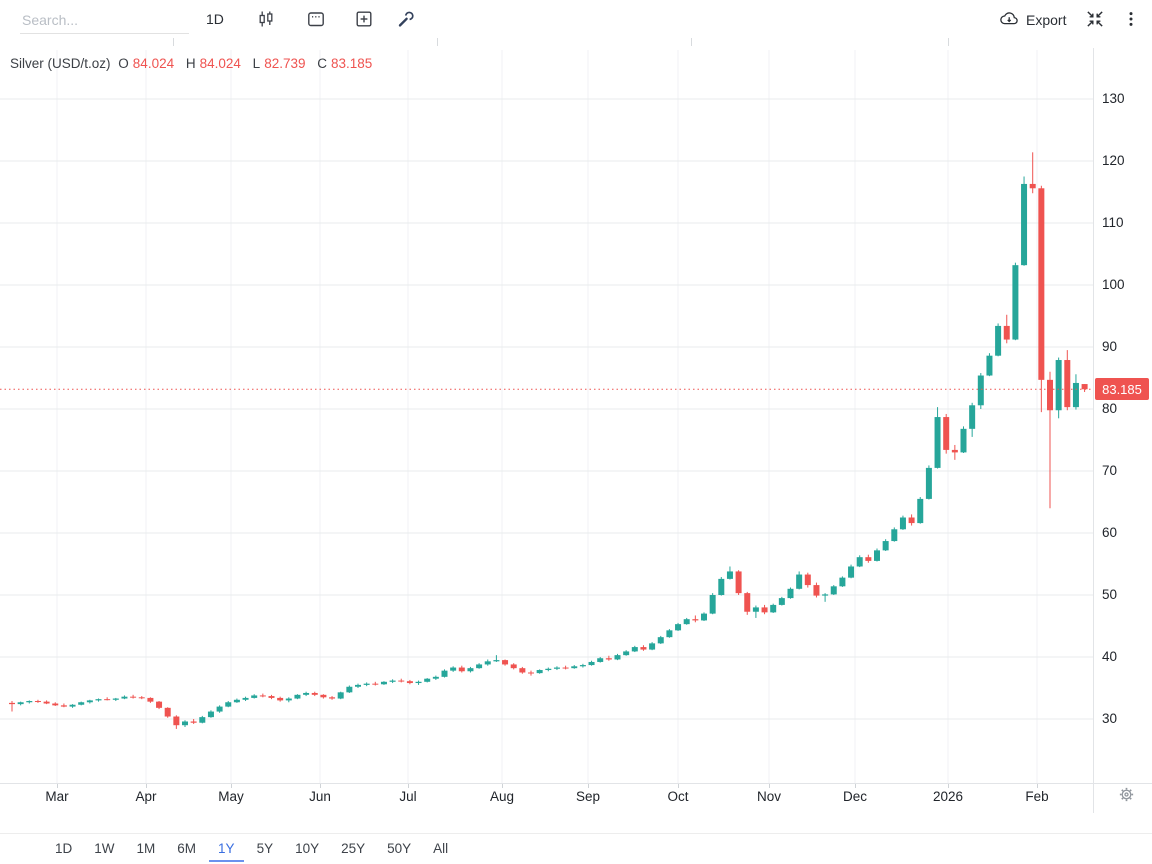 The width and height of the screenshot is (1152, 864). I want to click on time-axis-label: Aug, so click(502, 796).